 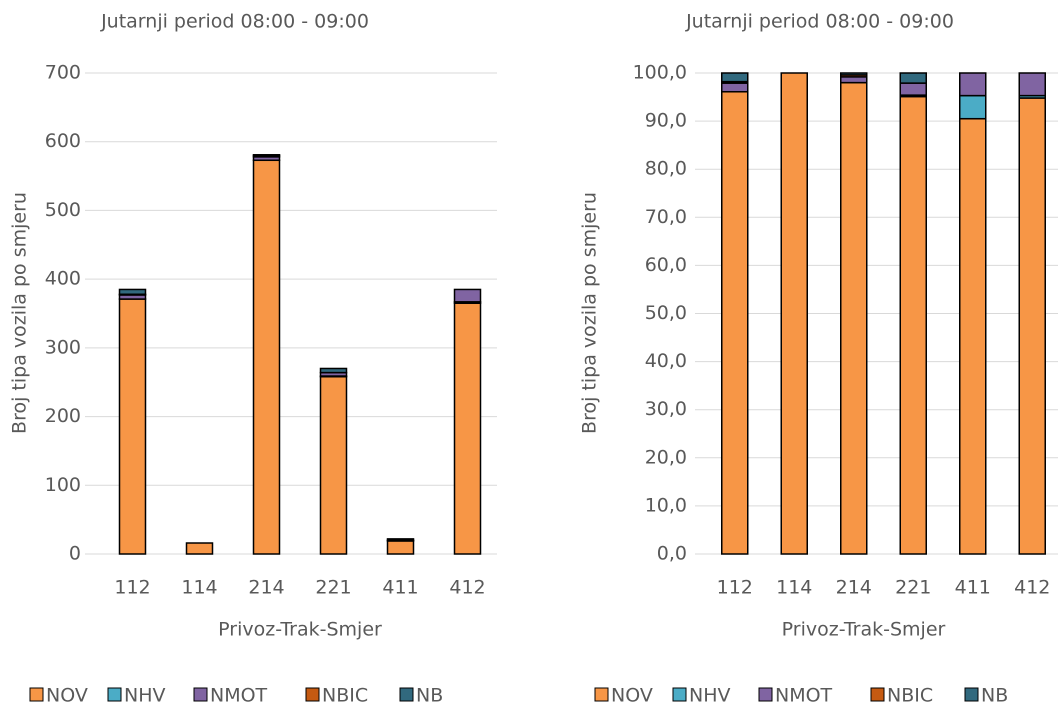 I want to click on y-tick-label: 200, so click(x=63, y=416).